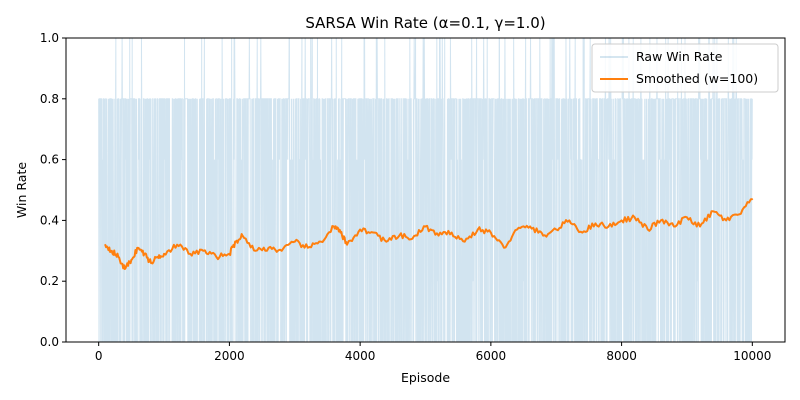  I want to click on x-tick-label: 4000, so click(360, 356).